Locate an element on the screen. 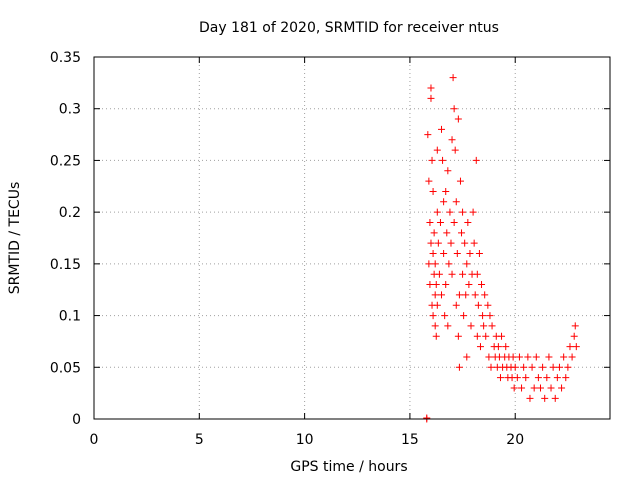  y-tick-label: 0.1 is located at coordinates (70, 317).